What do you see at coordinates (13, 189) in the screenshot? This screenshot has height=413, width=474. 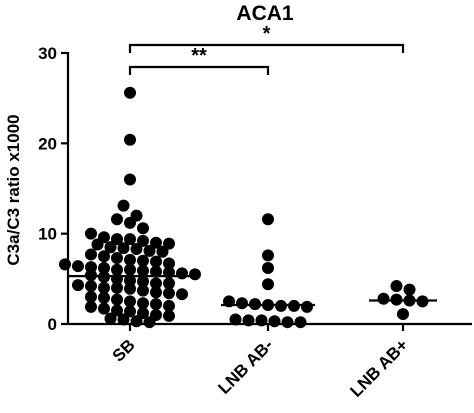 I see `y-axis-label: C3a/C3 ratio x1000` at bounding box center [13, 189].